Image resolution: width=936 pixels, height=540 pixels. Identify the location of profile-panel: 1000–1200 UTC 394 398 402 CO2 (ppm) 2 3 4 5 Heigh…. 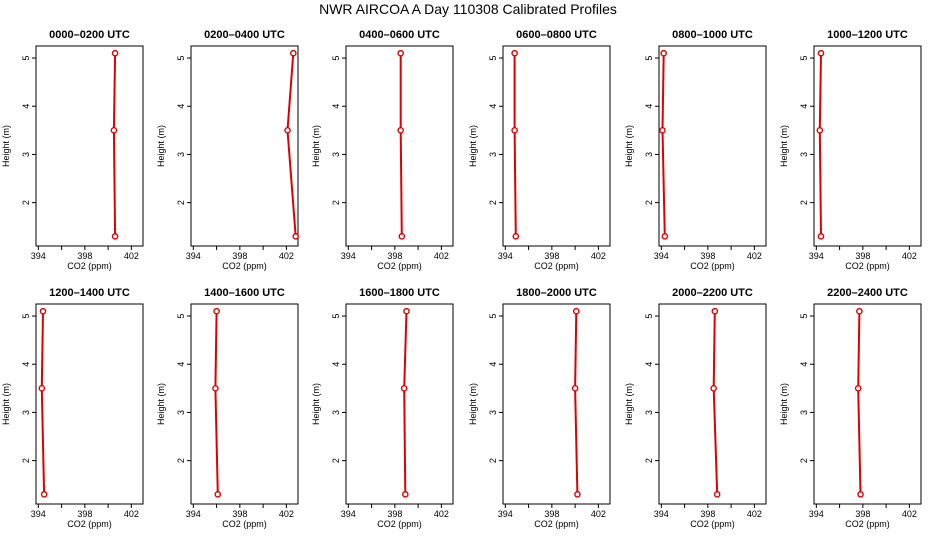
(850, 150).